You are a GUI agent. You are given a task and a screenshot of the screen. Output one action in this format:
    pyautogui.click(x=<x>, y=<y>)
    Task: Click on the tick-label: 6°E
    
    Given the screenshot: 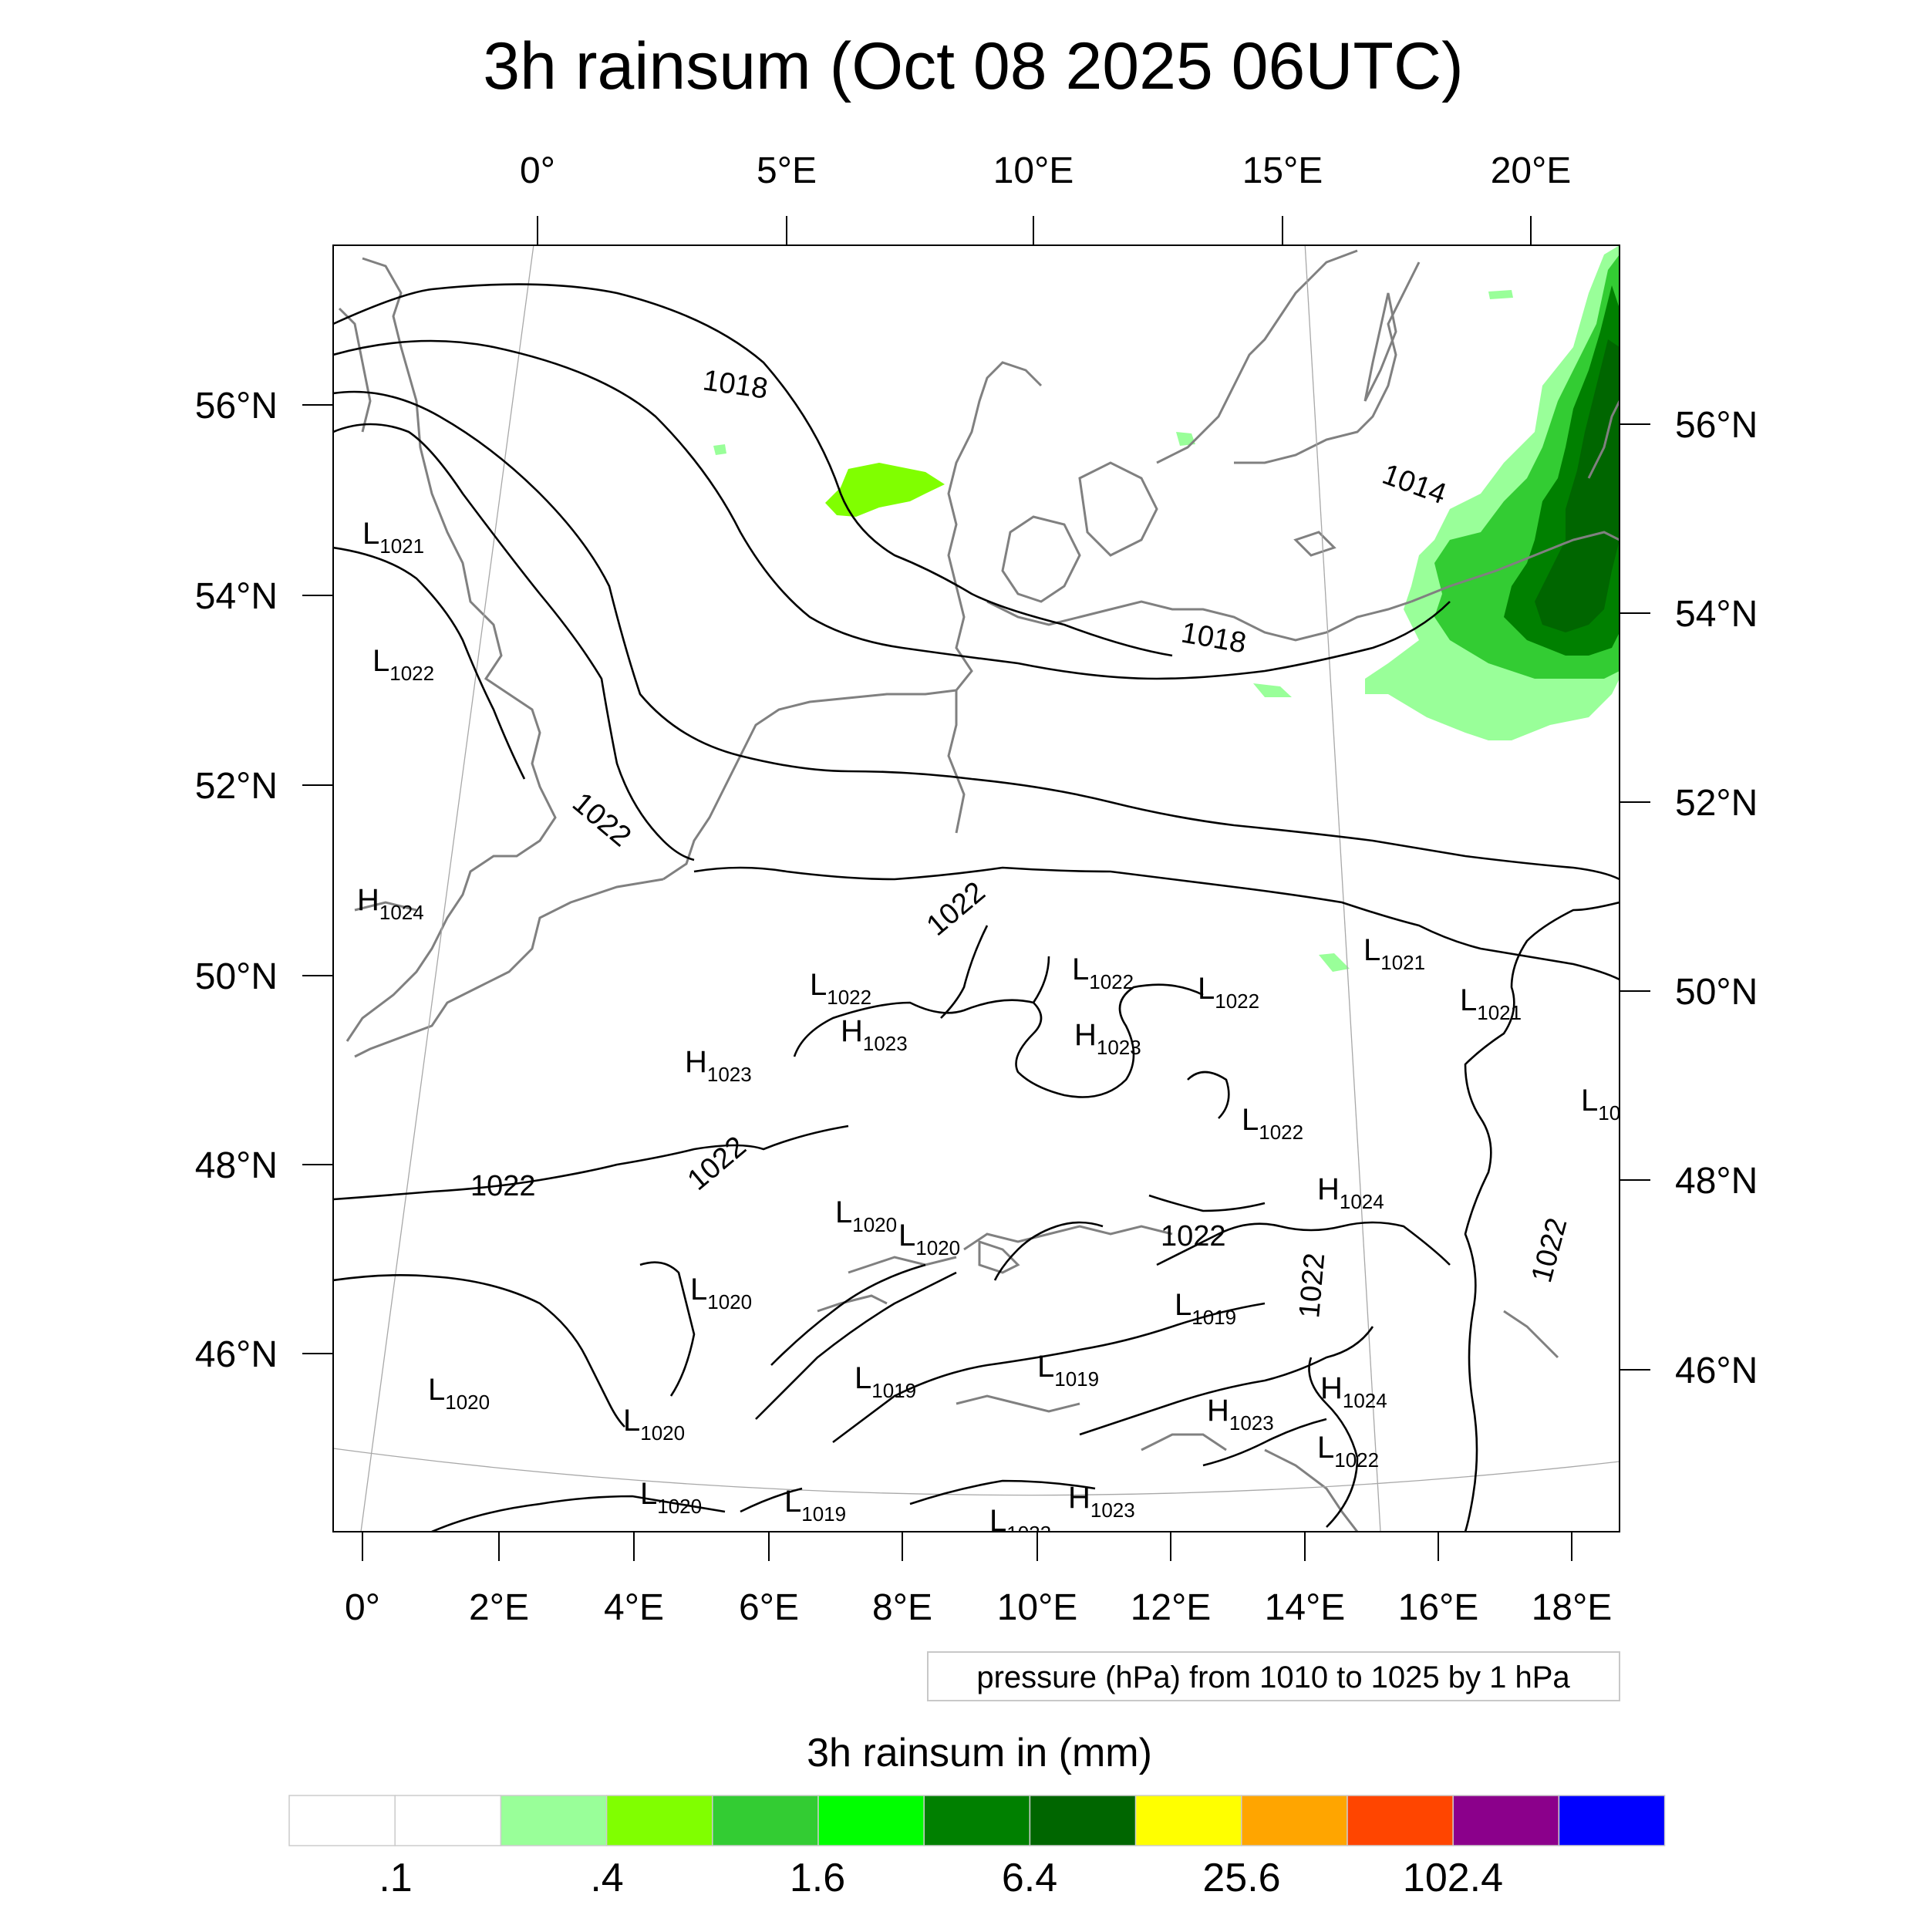 What is the action you would take?
    pyautogui.click(x=769, y=1607)
    